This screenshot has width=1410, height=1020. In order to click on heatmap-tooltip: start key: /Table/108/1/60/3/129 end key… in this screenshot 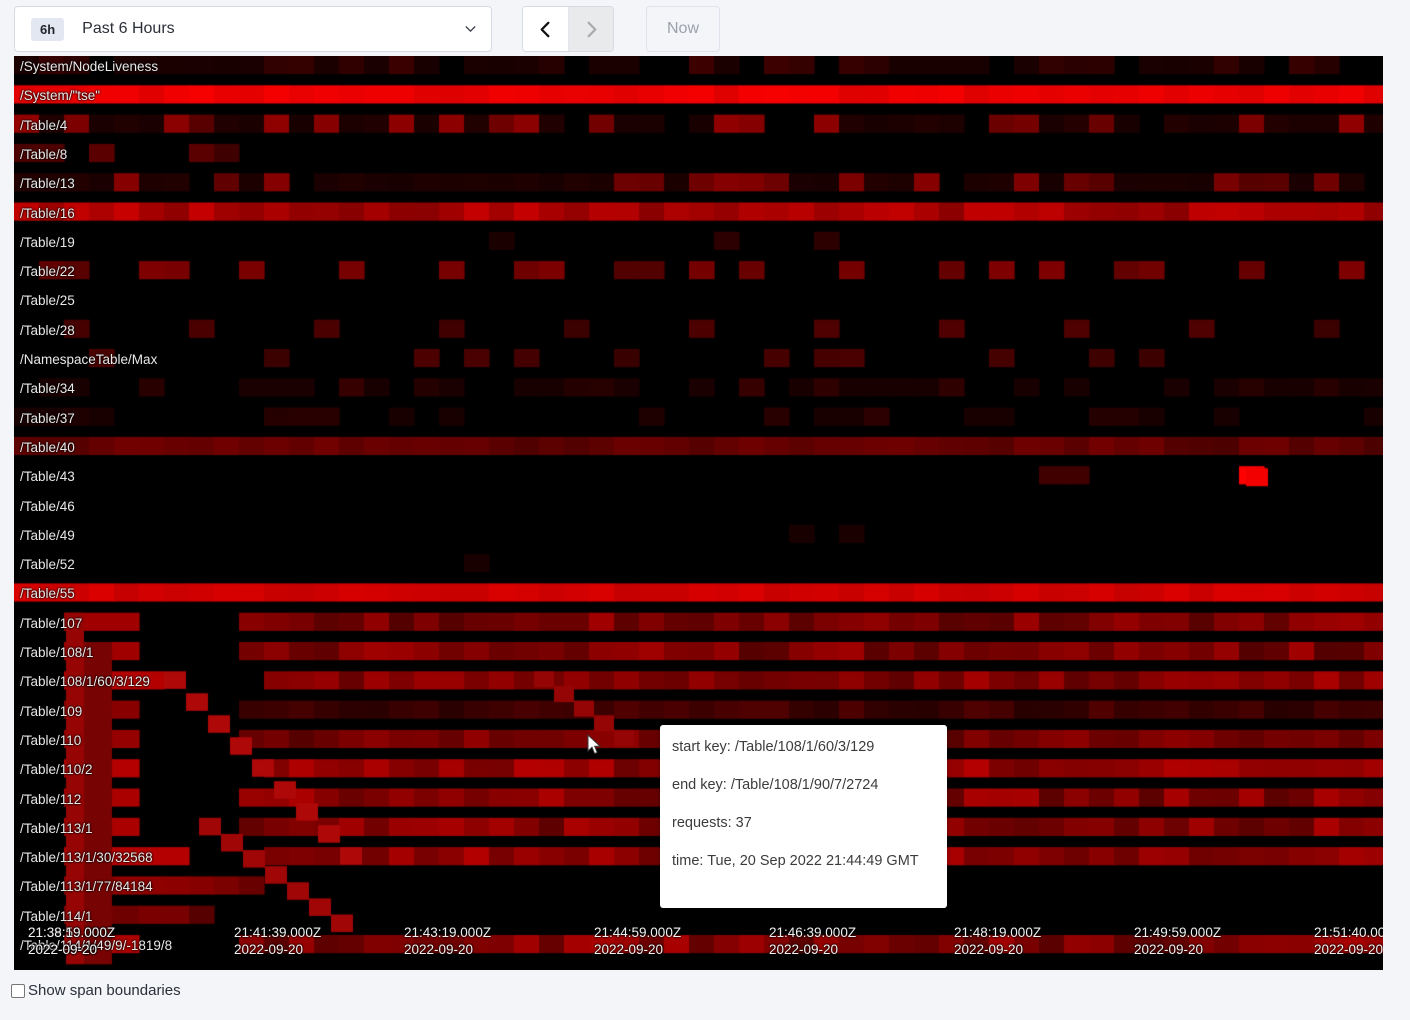, I will do `click(803, 816)`.